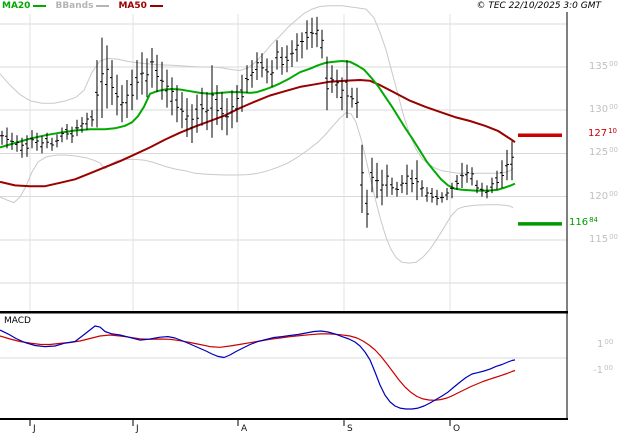 This screenshot has height=440, width=627. Describe the element at coordinates (16, 6) in the screenshot. I see `ma20-legend-label: MA20` at that location.